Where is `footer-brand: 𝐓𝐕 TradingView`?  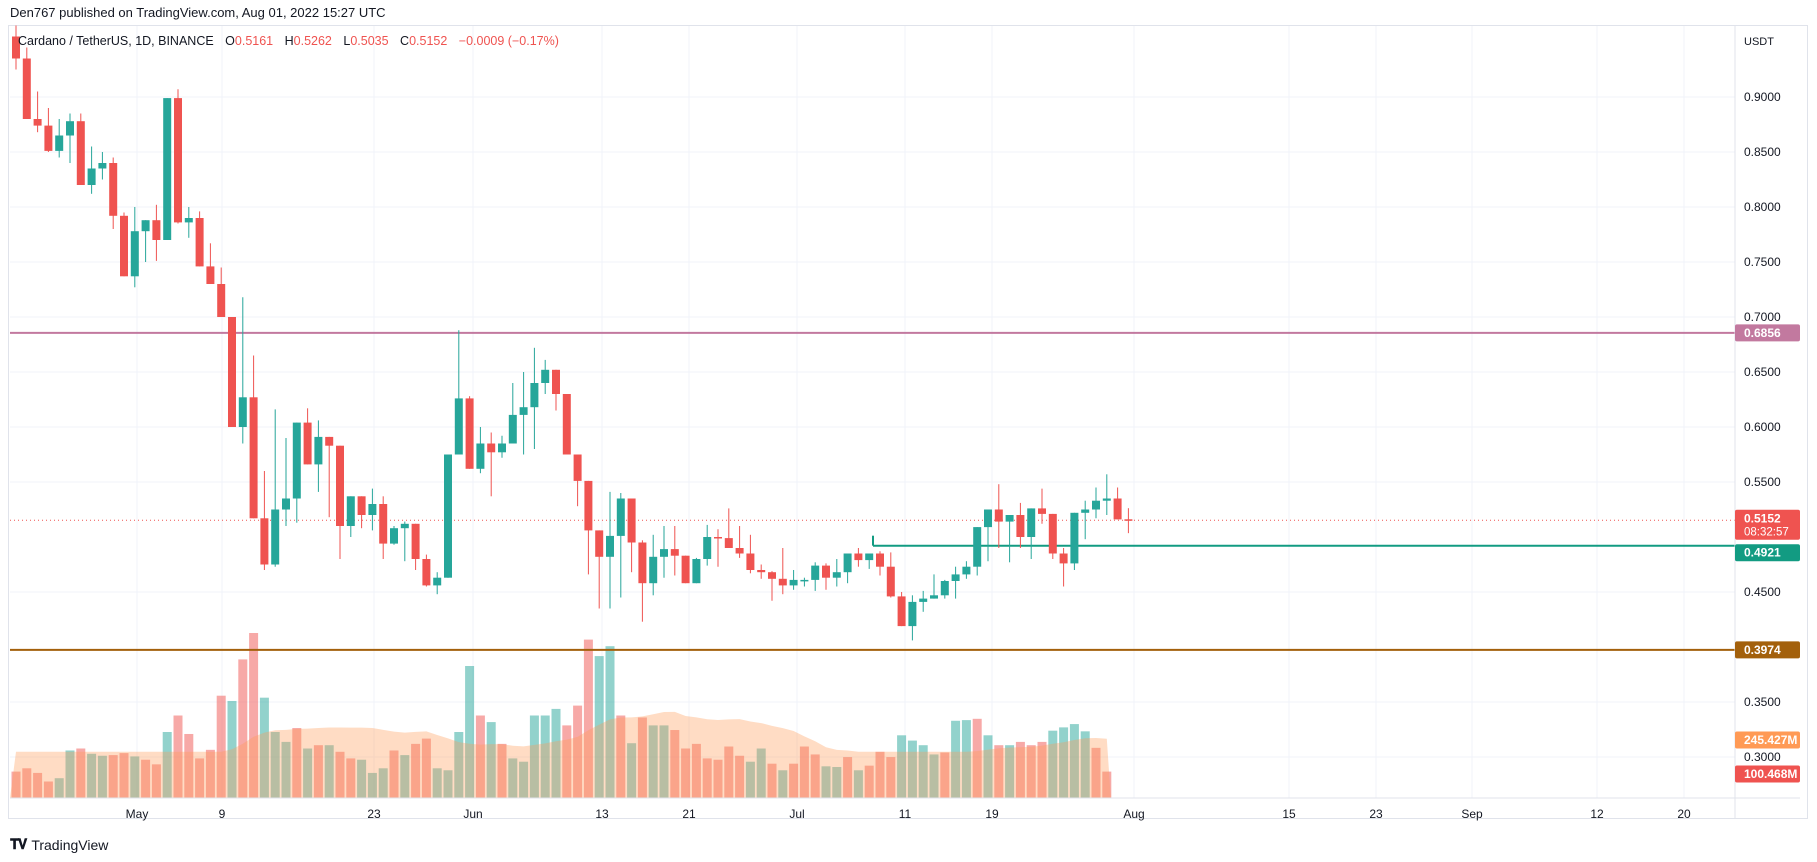 footer-brand: 𝐓𝐕 TradingView is located at coordinates (59, 844).